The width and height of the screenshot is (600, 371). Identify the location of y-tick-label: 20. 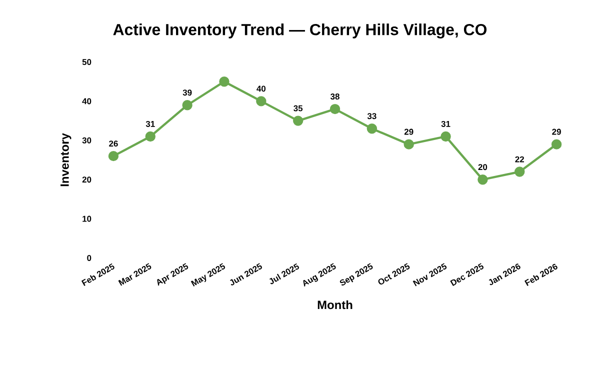
(87, 179).